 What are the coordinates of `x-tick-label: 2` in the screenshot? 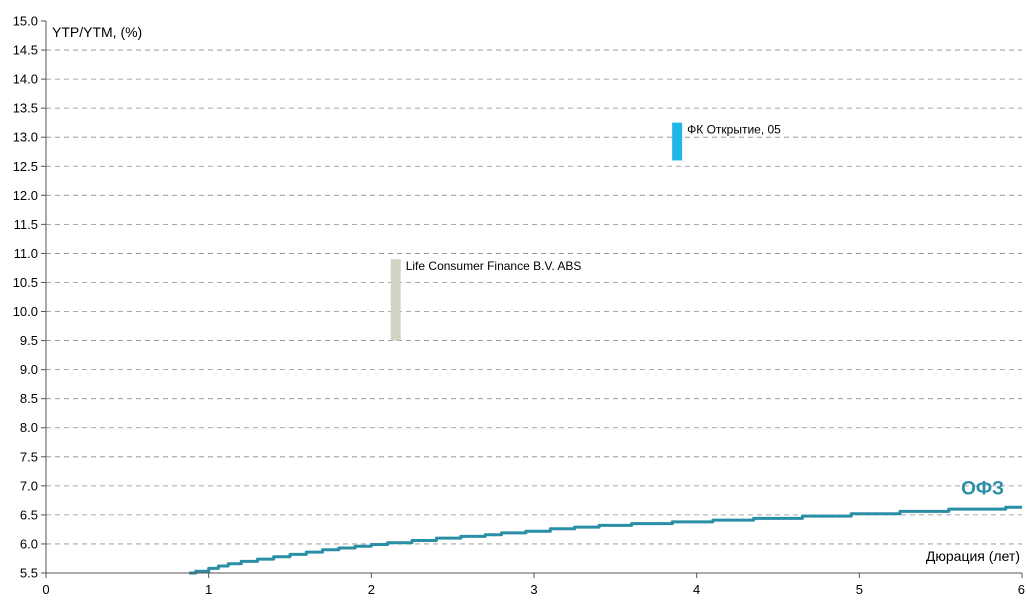 It's located at (371, 589).